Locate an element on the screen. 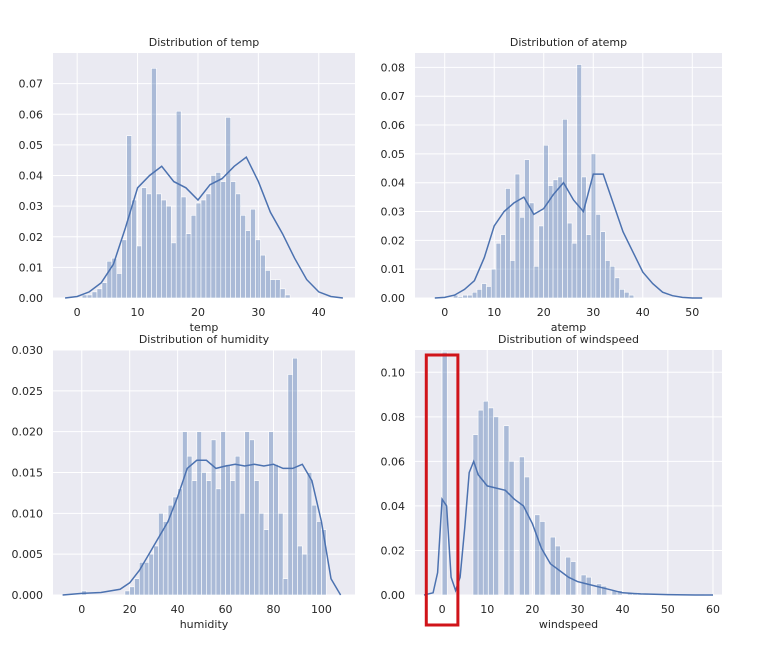  y-tick-label: 0.00 is located at coordinates (31, 298).